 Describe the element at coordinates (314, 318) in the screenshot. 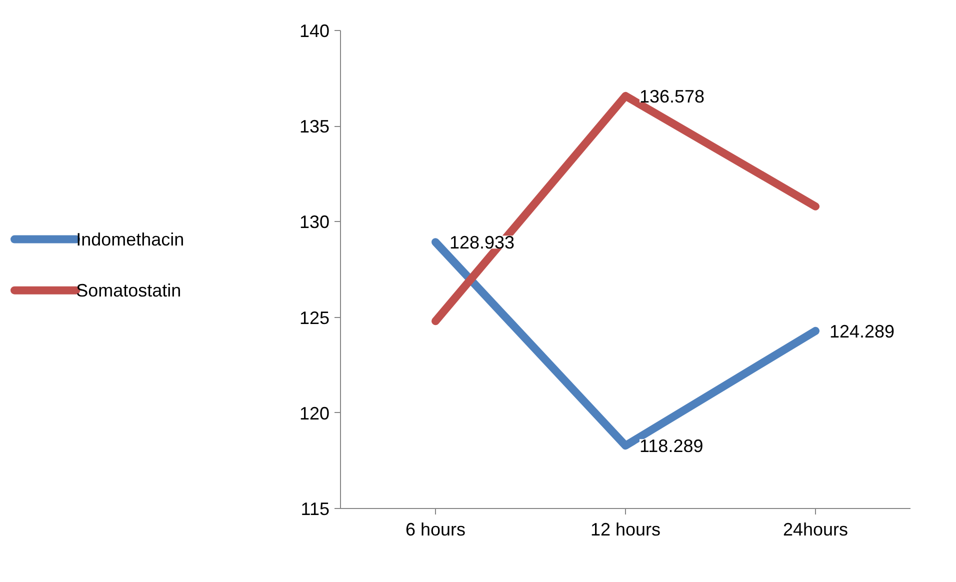

I see `y-tick-label: 125` at that location.